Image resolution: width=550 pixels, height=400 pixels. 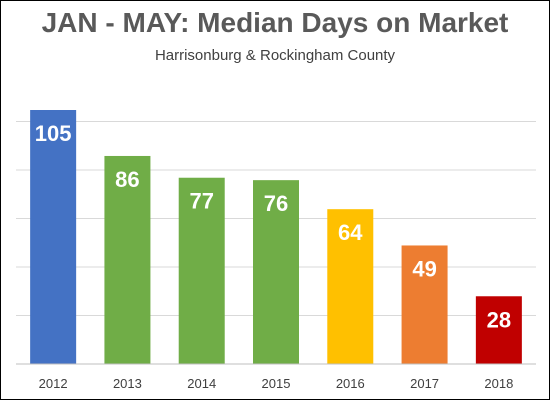 I want to click on bar-2013, so click(x=127, y=259).